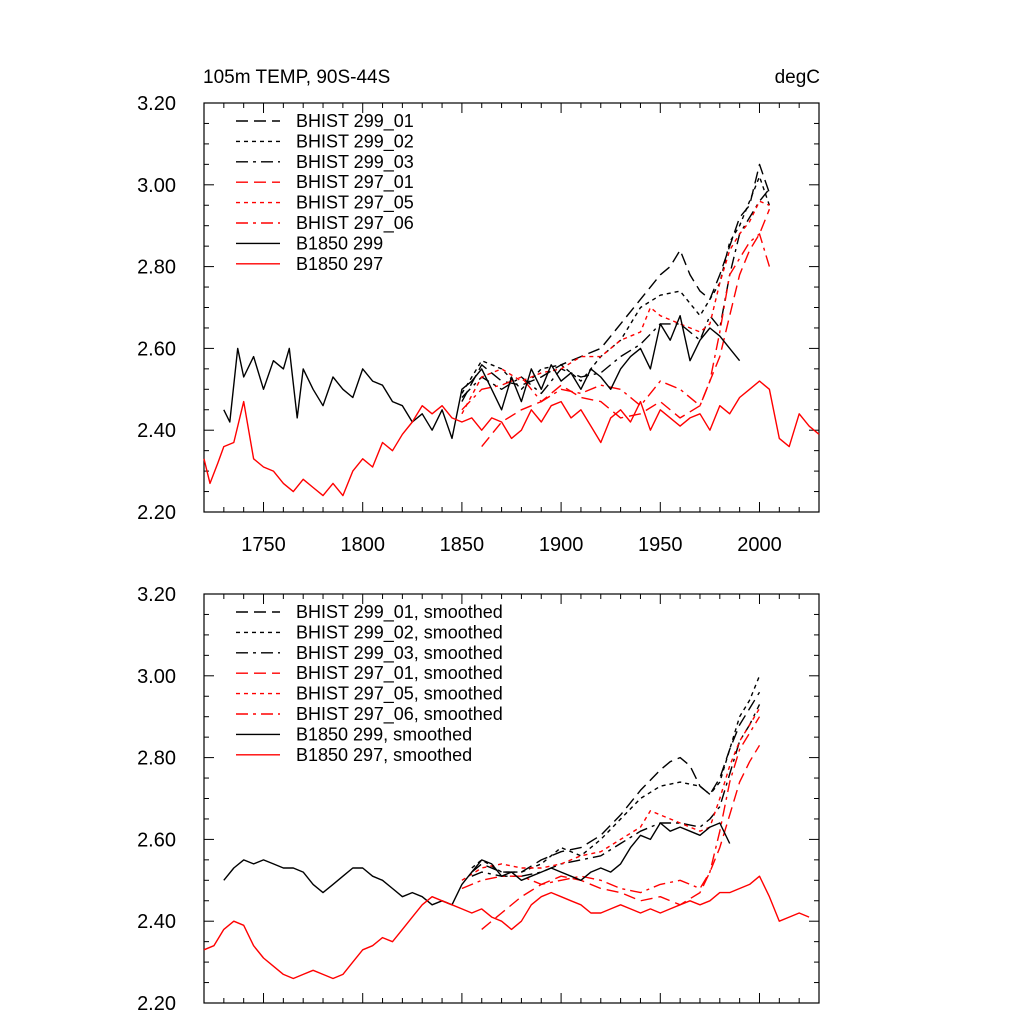  What do you see at coordinates (384, 755) in the screenshot?
I see `bottom-legend-label: B1850 297, smoothed` at bounding box center [384, 755].